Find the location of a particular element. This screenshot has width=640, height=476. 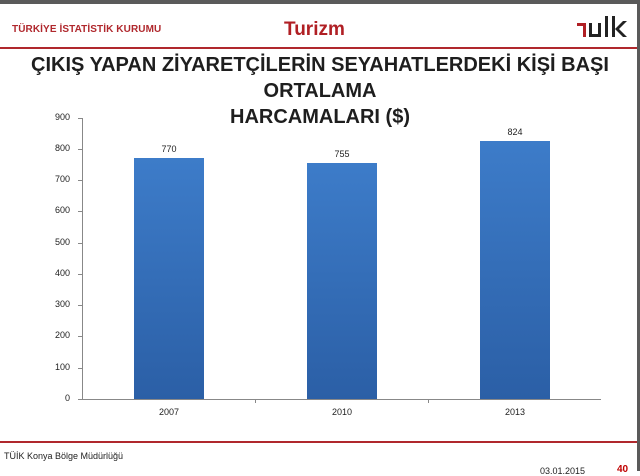

y-tick-label: 500 is located at coordinates (62, 242).